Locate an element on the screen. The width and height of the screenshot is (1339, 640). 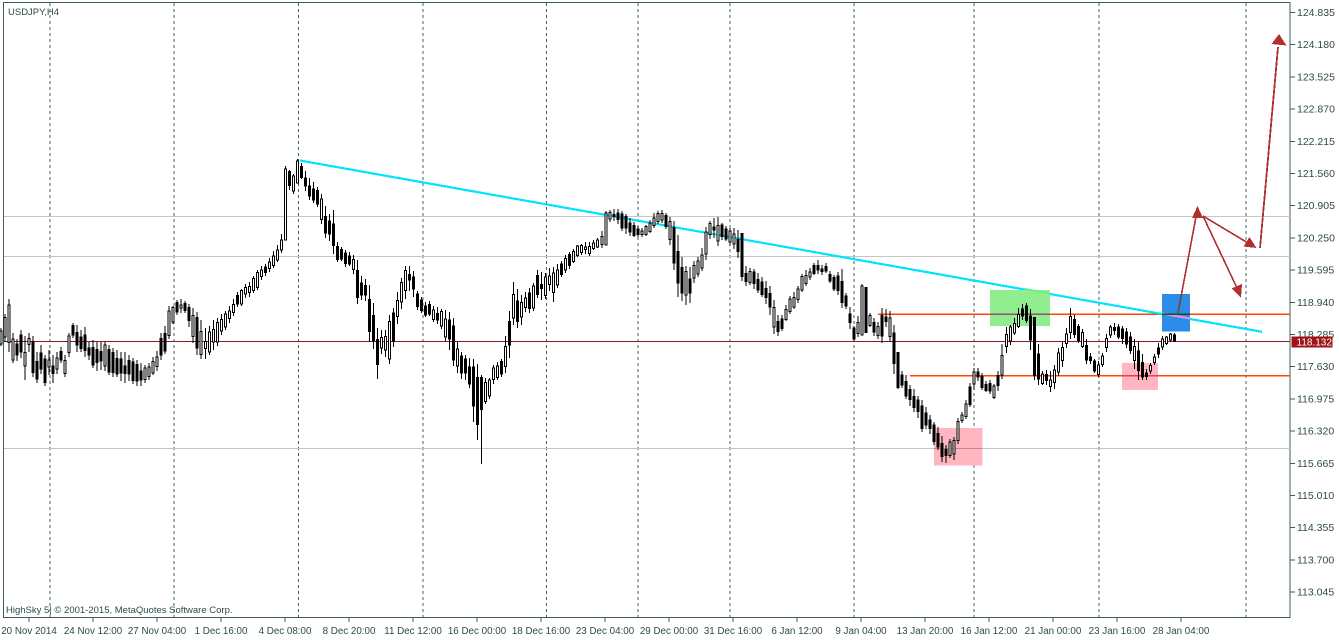
svg-text: 124.180 is located at coordinates (1316, 45).